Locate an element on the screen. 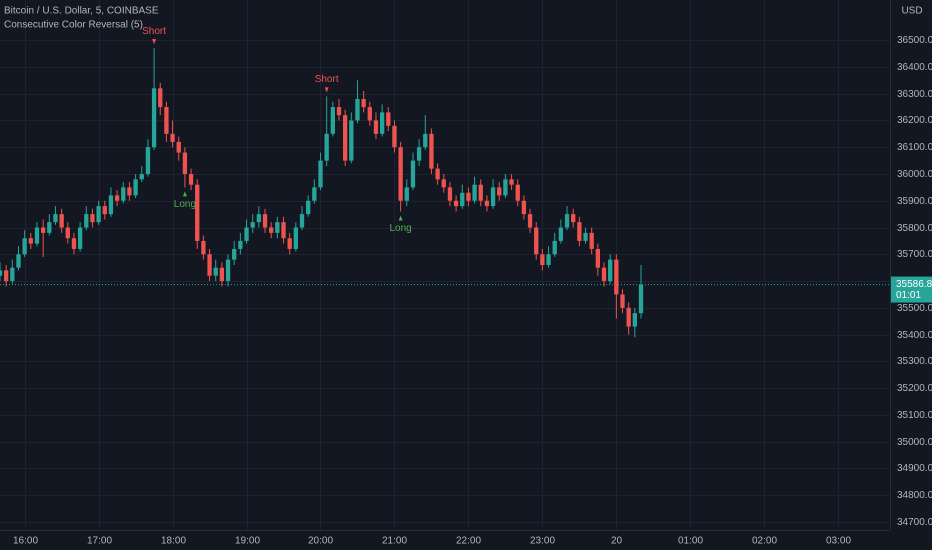  y-tick-label: 34700.00 is located at coordinates (914, 522).